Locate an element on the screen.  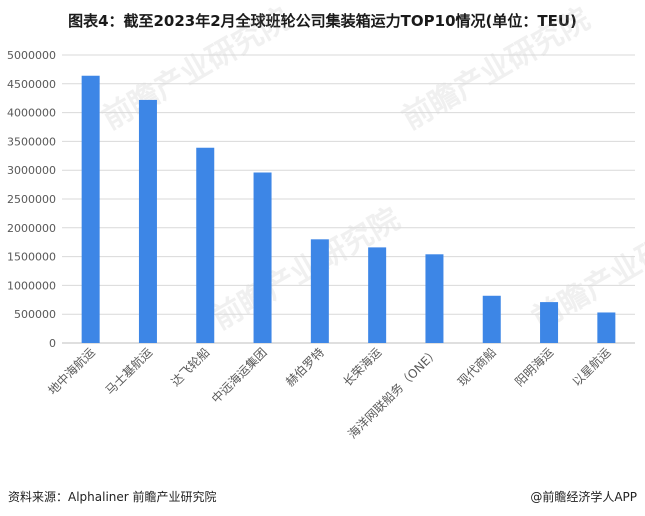
x-tick-label: 以星航运 is located at coordinates (591, 367).